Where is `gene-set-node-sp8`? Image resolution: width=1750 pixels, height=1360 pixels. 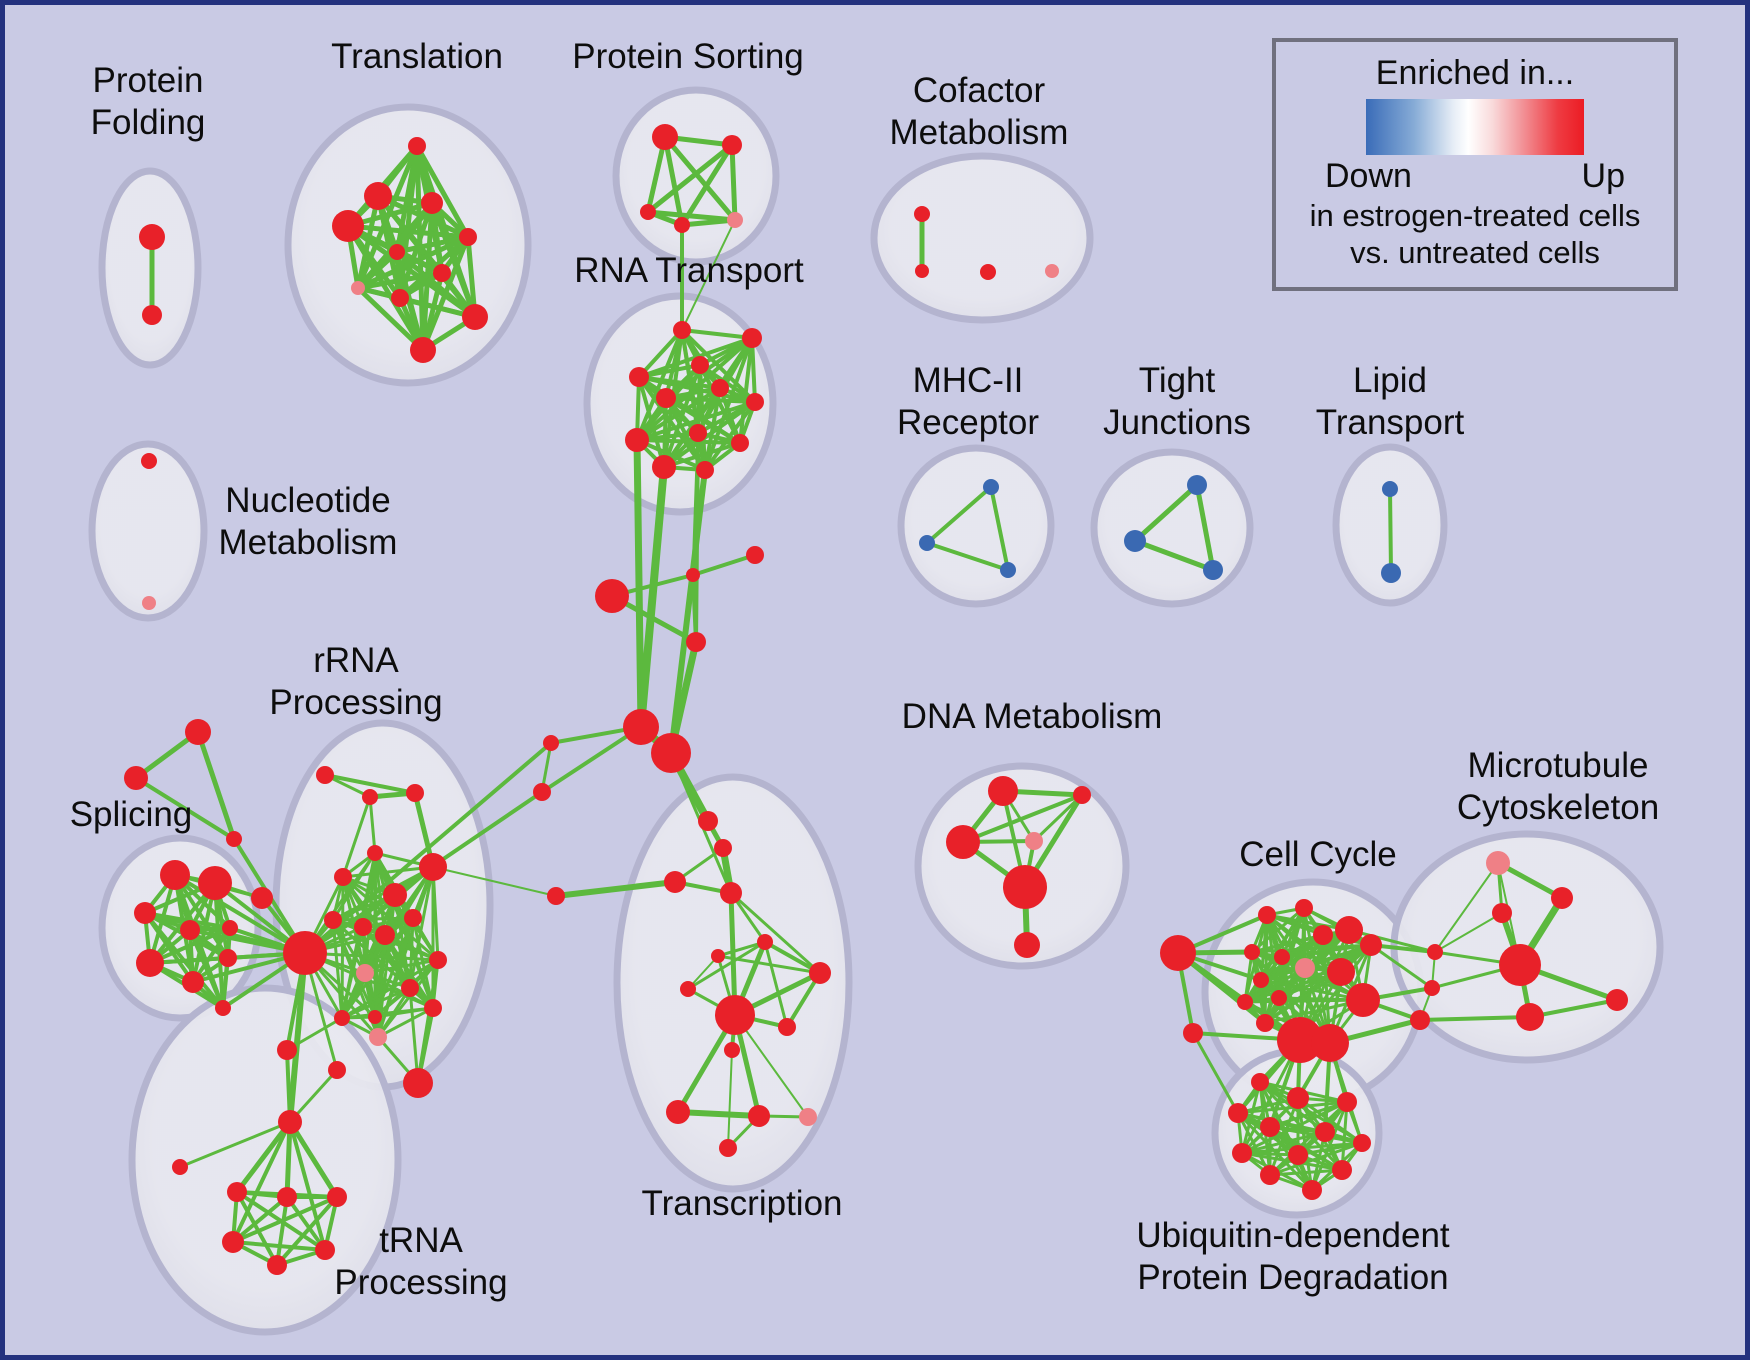
gene-set-node-sp8 is located at coordinates (228, 958).